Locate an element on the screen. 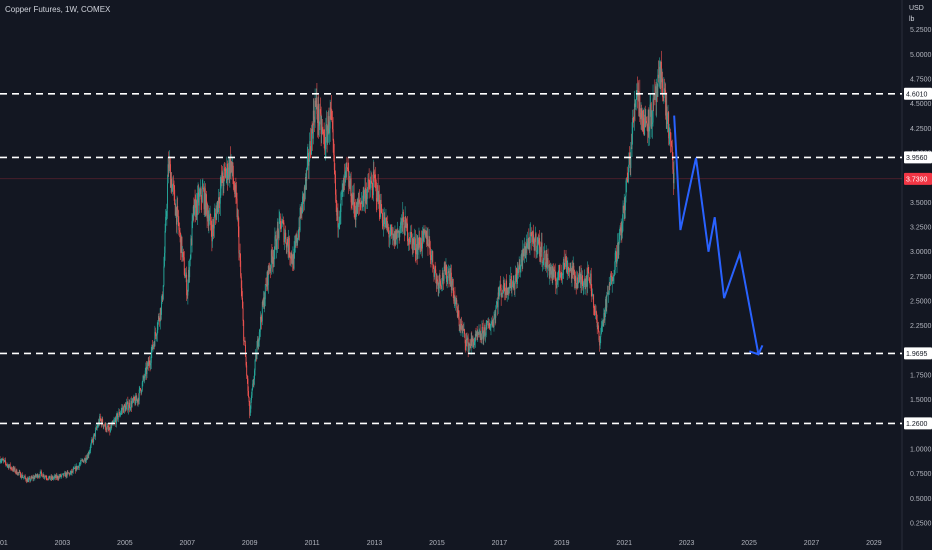 This screenshot has width=932, height=550. y-tick-label: 4.7500 is located at coordinates (921, 80).